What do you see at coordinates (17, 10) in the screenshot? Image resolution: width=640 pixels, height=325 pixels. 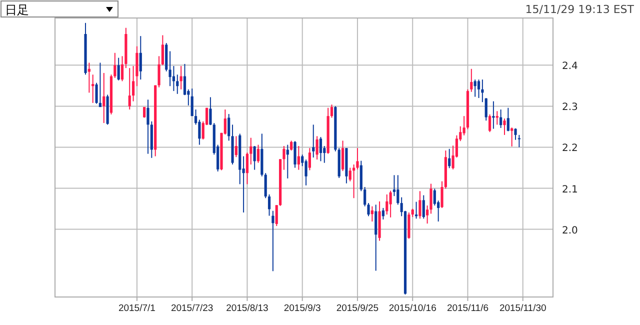 I see `text: 日足` at bounding box center [17, 10].